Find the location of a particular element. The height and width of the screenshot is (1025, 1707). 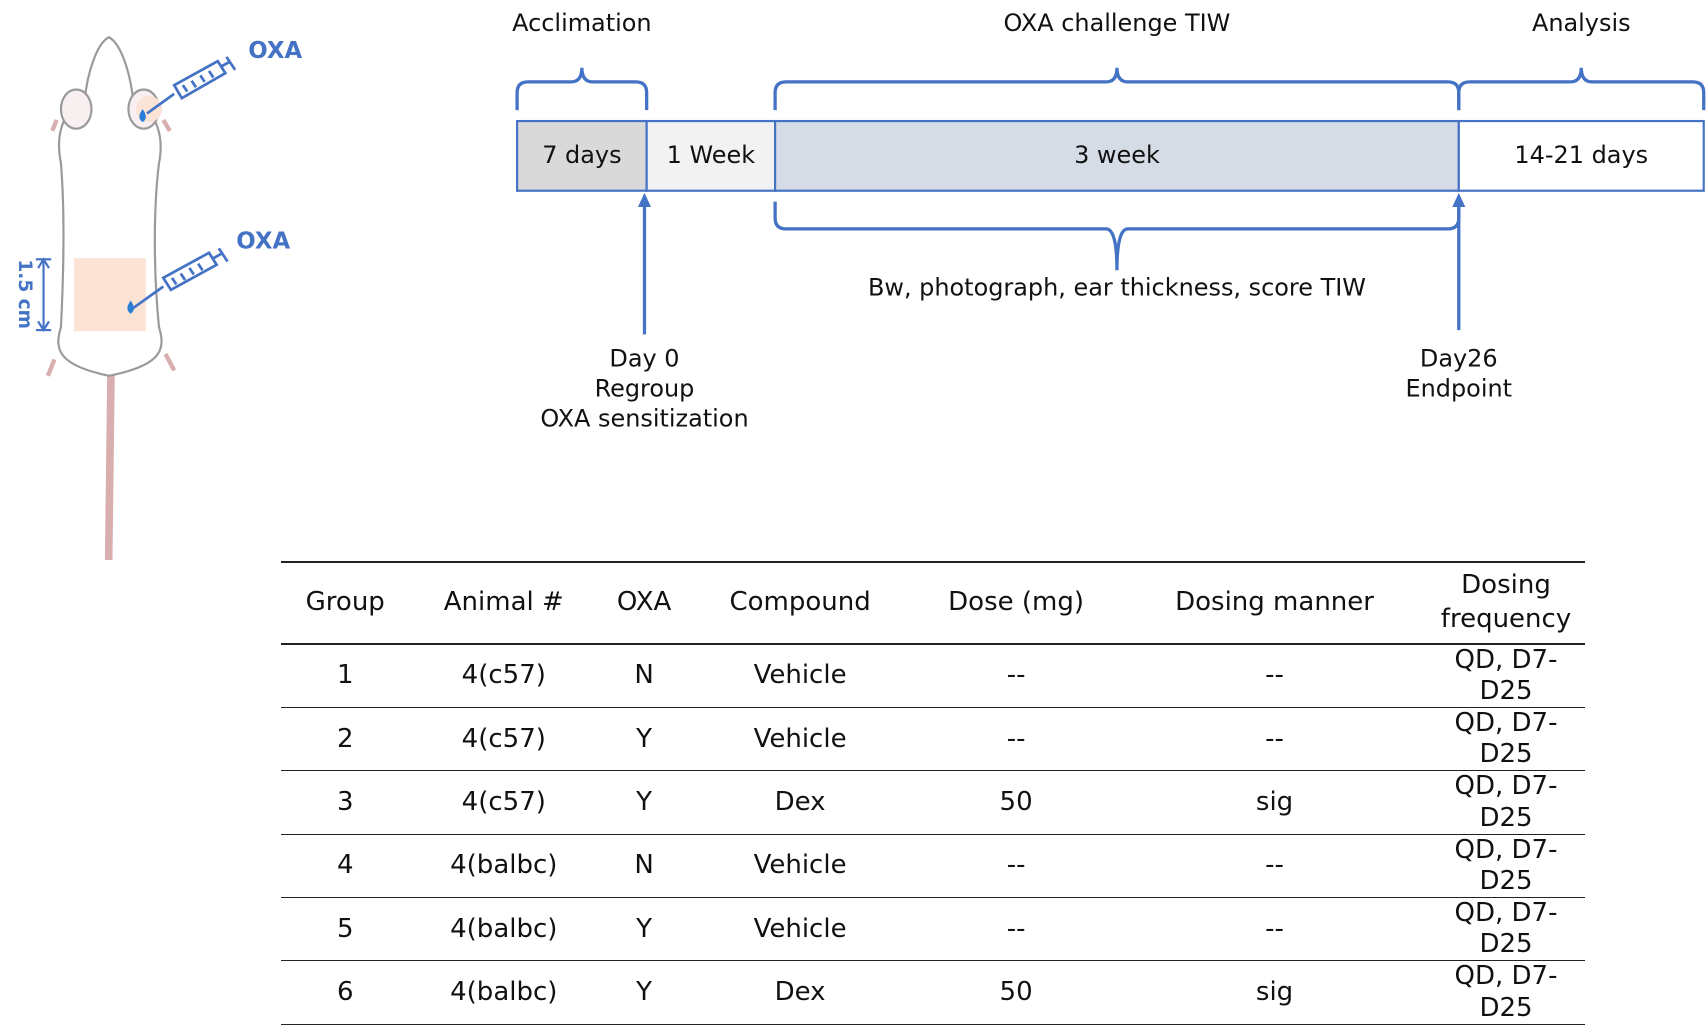

header-cell: Dosing manner is located at coordinates (1274, 603).